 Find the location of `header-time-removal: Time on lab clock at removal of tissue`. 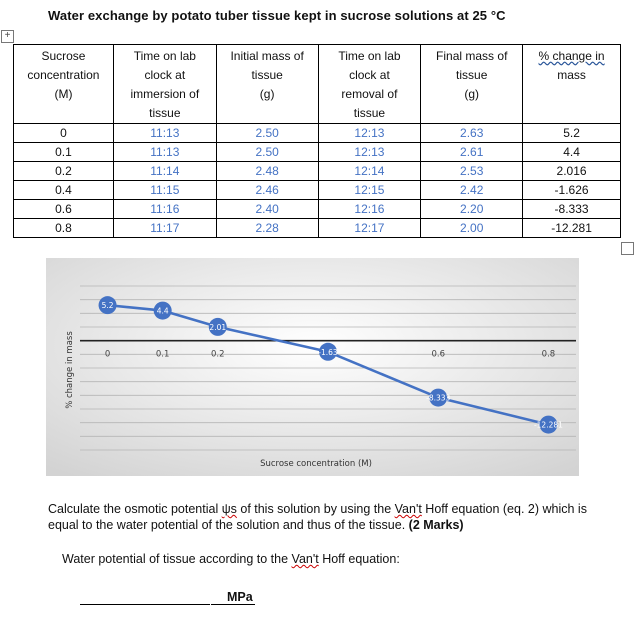

header-time-removal: Time on lab clock at removal of tissue is located at coordinates (369, 84).